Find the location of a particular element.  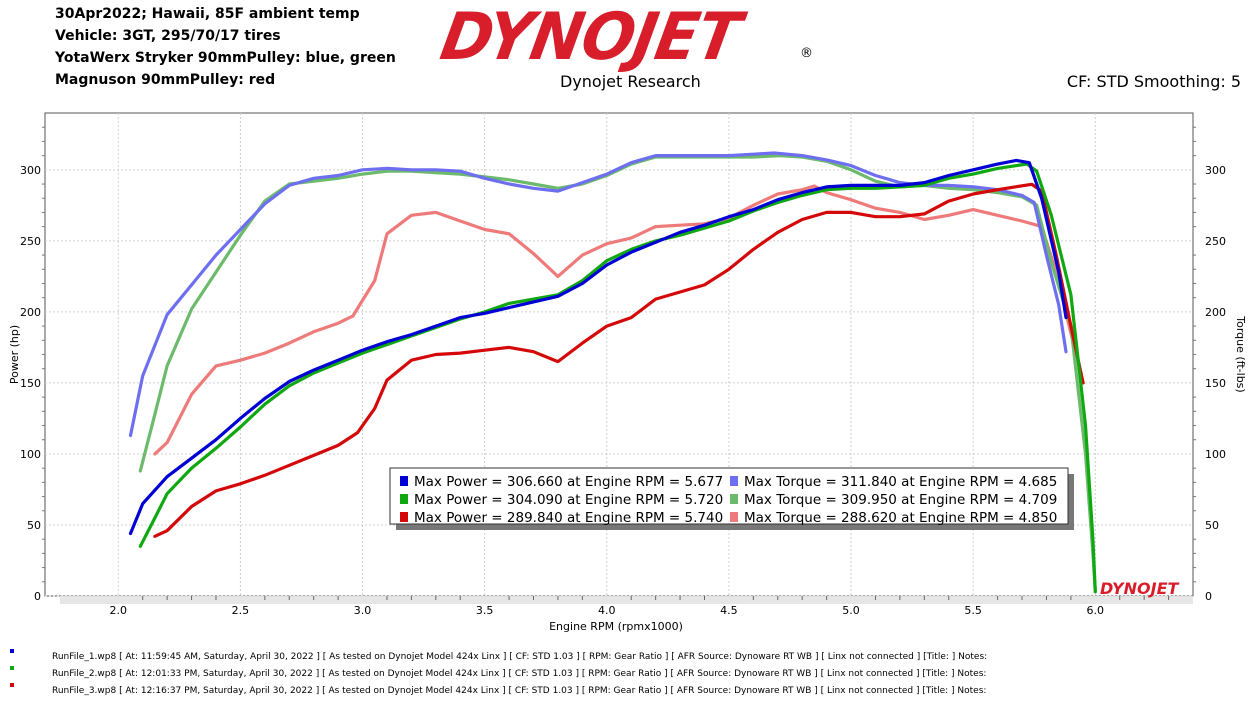

x-axis-title: Engine RPM (rpmx1000) is located at coordinates (616, 626).